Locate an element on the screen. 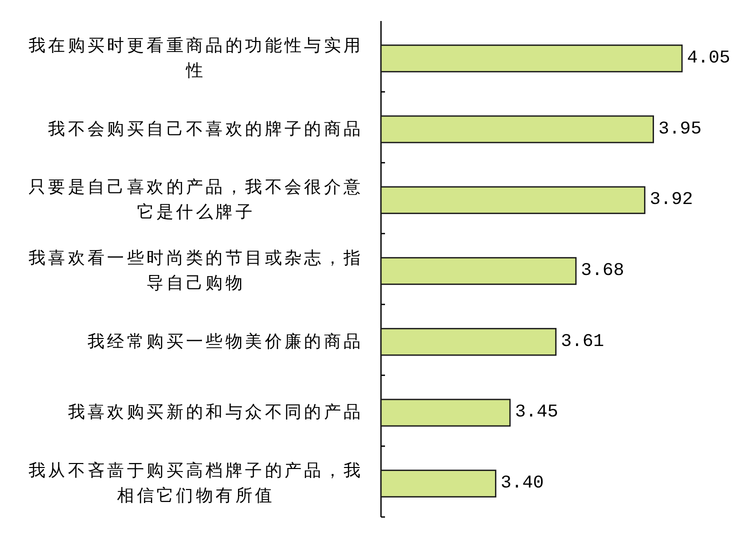 The width and height of the screenshot is (750, 541). data-label: 4.05 is located at coordinates (708, 58).